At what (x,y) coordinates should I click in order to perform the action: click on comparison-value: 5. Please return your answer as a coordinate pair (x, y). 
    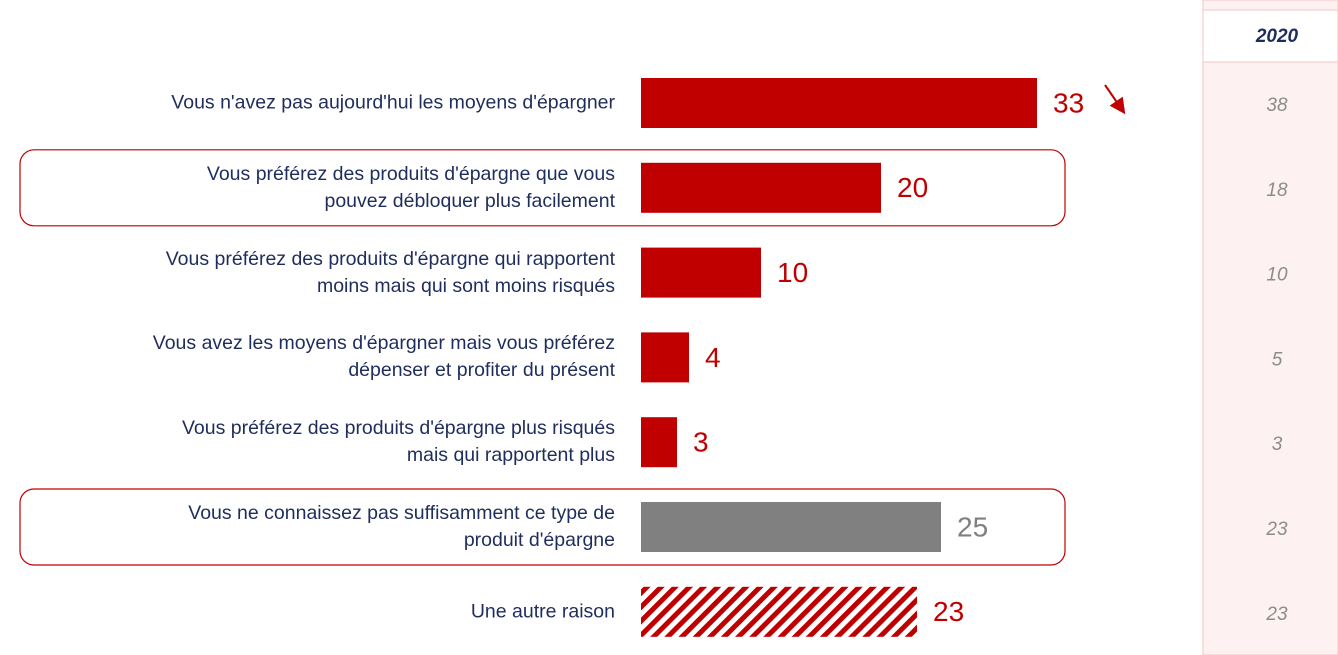
    Looking at the image, I should click on (1277, 359).